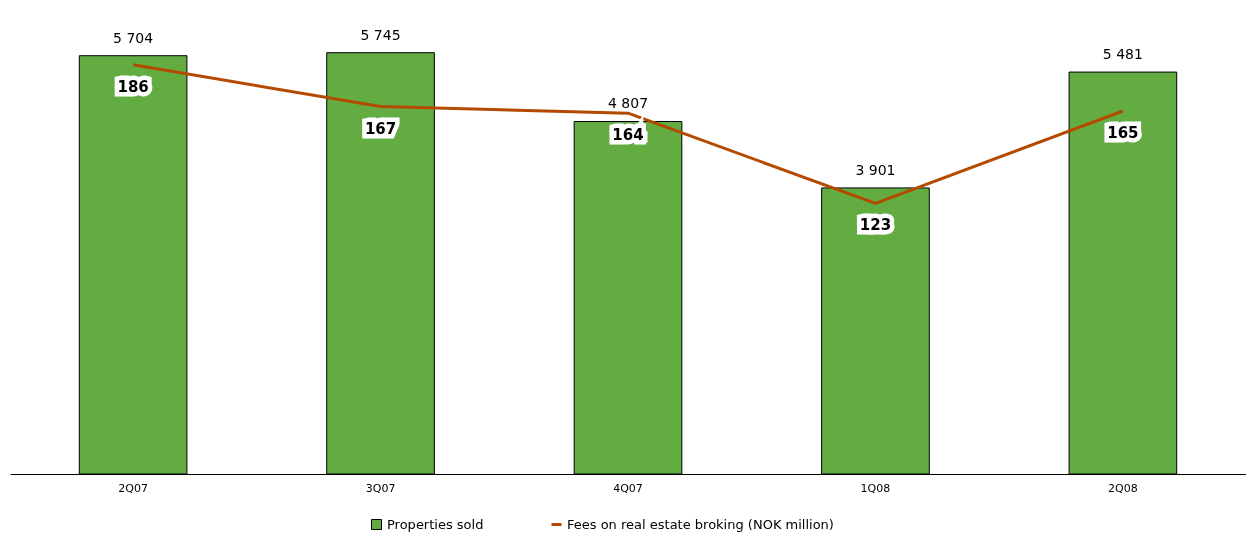  Describe the element at coordinates (380, 34) in the screenshot. I see `data-label: 5 745` at that location.